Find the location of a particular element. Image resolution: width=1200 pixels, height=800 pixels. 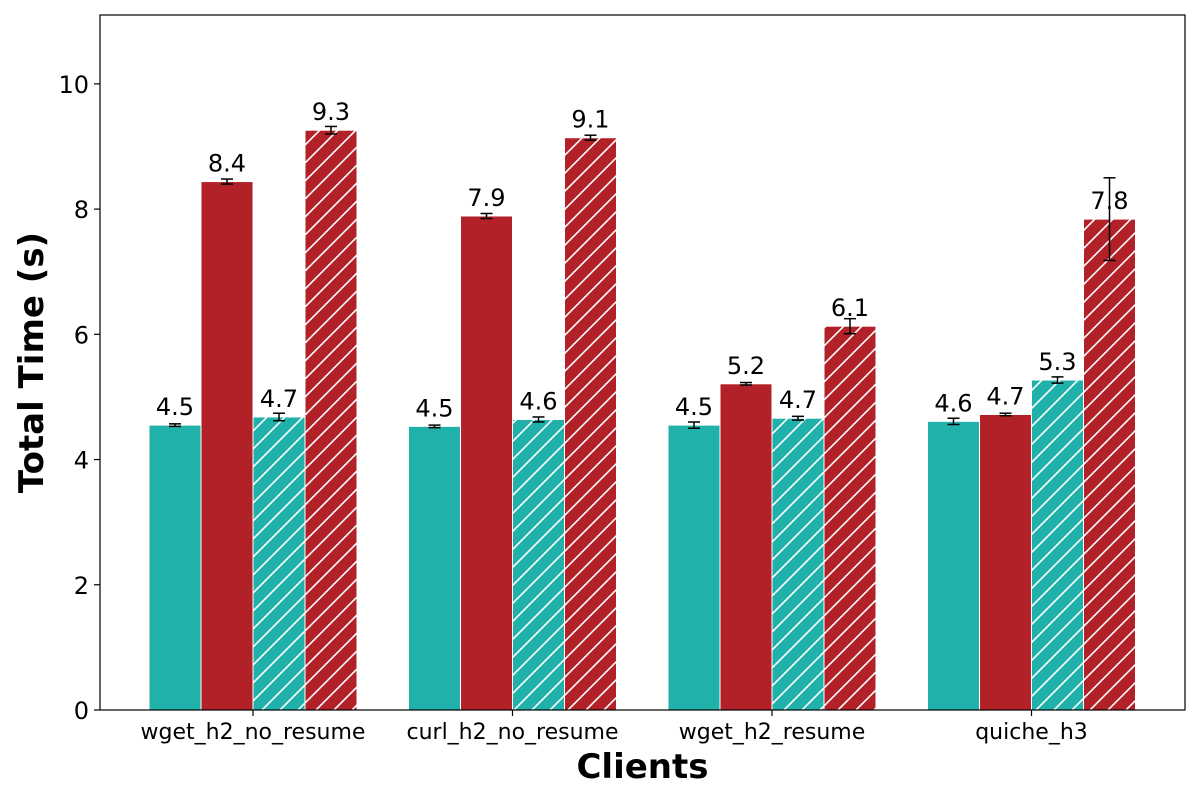

x-tick-label: wget_h2_resume is located at coordinates (772, 732).